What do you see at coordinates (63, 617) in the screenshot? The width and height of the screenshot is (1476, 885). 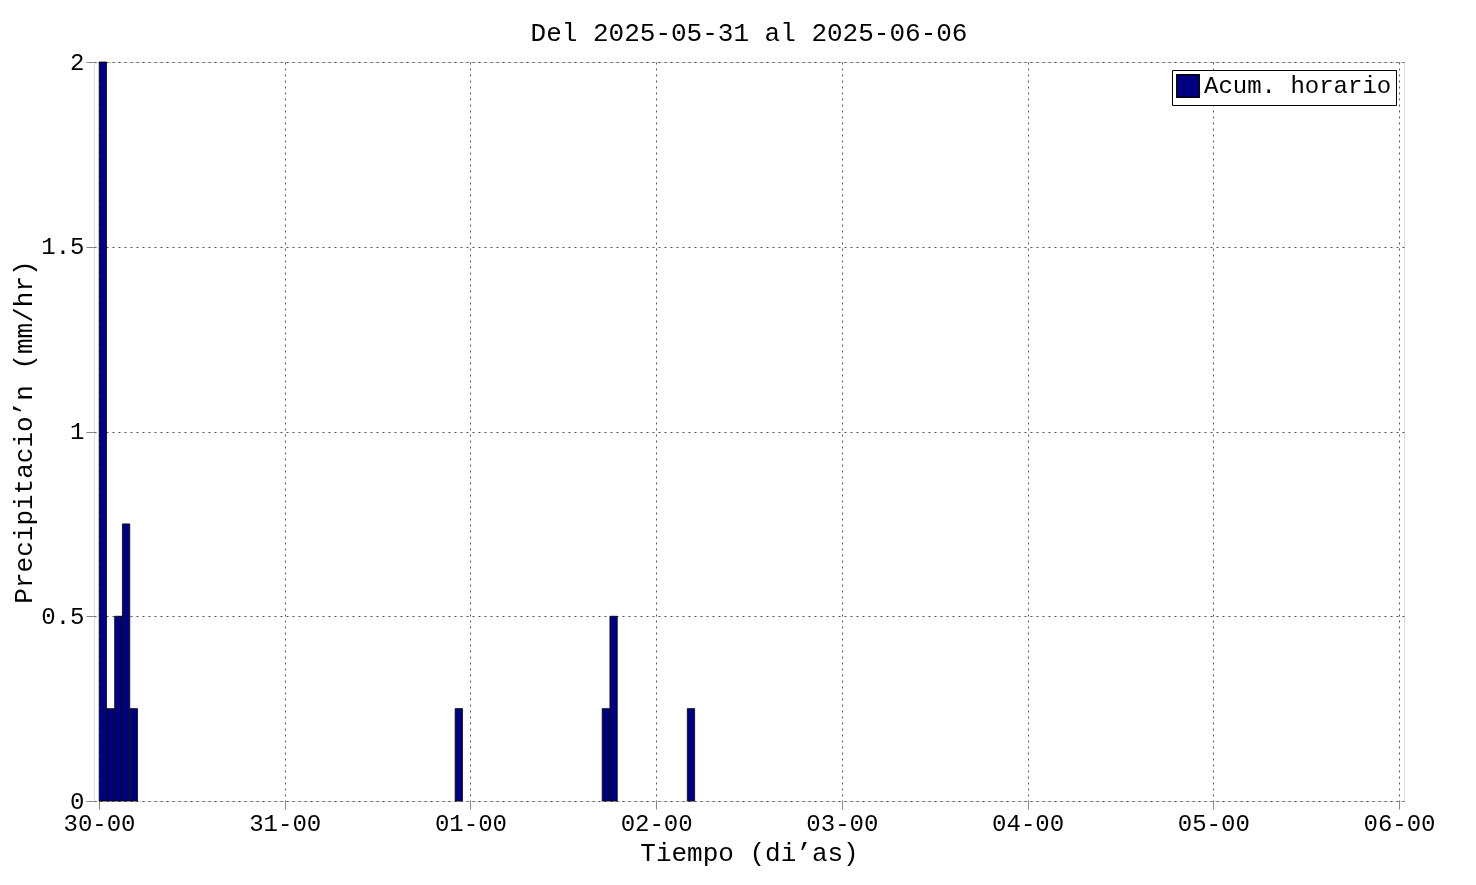 I see `y-tick-label: 0.5` at bounding box center [63, 617].